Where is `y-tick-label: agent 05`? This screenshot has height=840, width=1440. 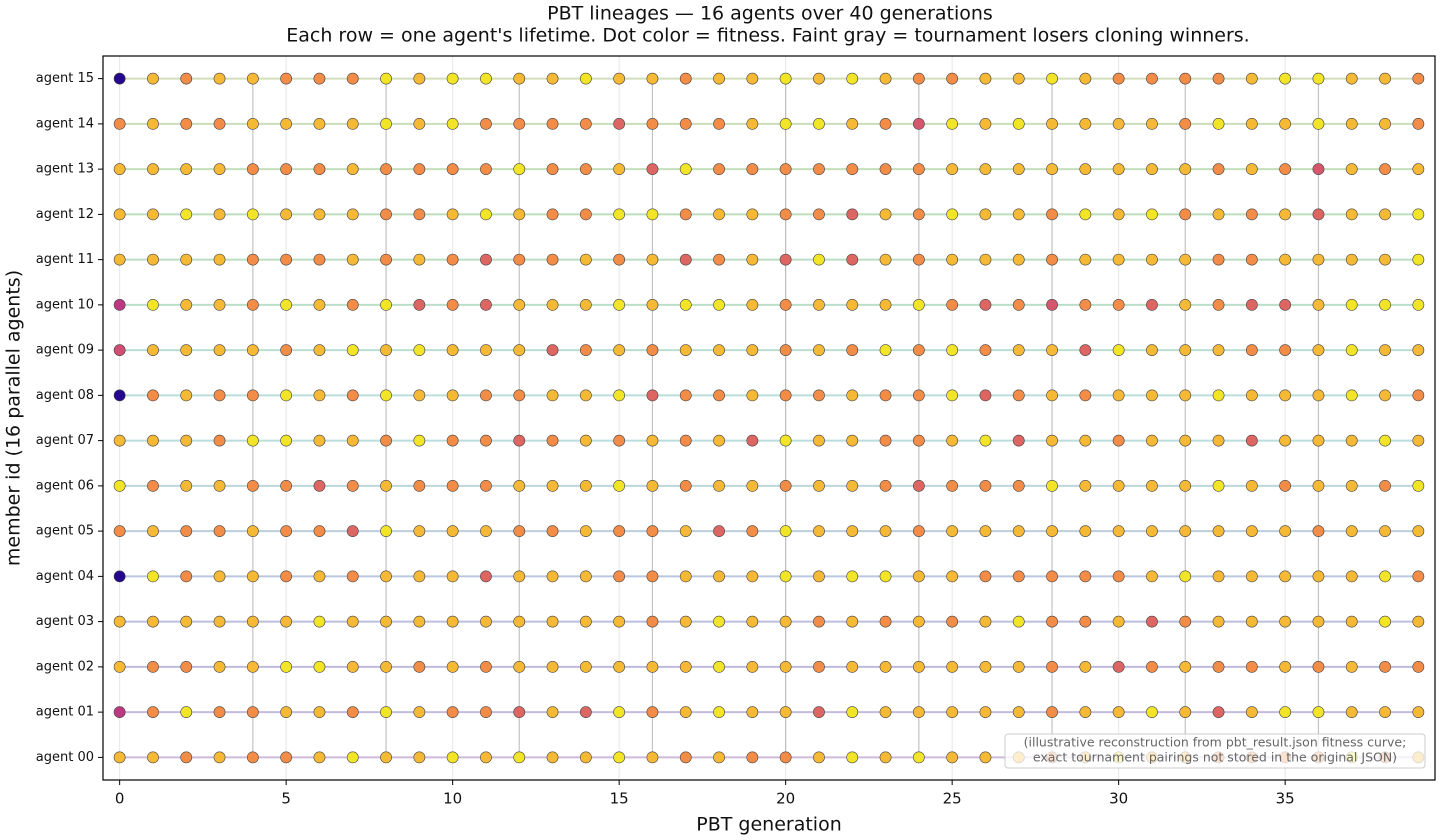 y-tick-label: agent 05 is located at coordinates (65, 531).